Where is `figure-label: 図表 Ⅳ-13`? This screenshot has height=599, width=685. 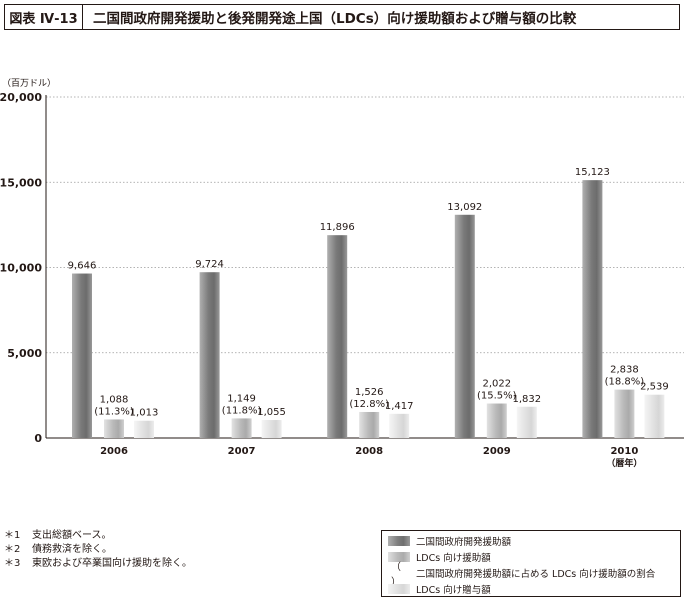 figure-label: 図表 Ⅳ-13 is located at coordinates (44, 17).